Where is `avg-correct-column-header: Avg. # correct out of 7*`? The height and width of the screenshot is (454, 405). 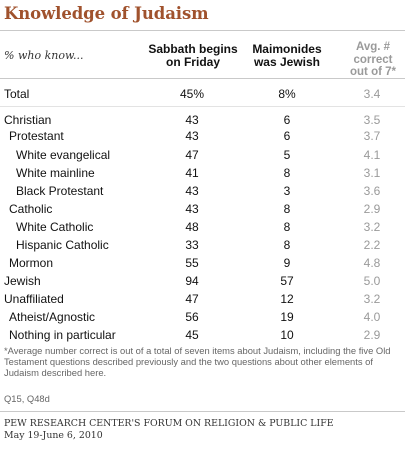 avg-correct-column-header: Avg. # correct out of 7* is located at coordinates (373, 60).